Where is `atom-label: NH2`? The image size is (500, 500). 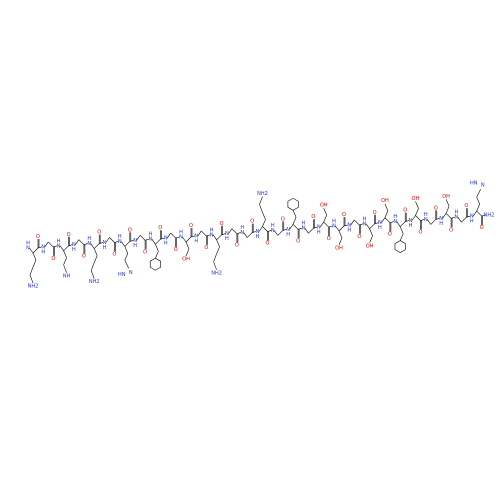 atom-label: NH2 is located at coordinates (216, 273).